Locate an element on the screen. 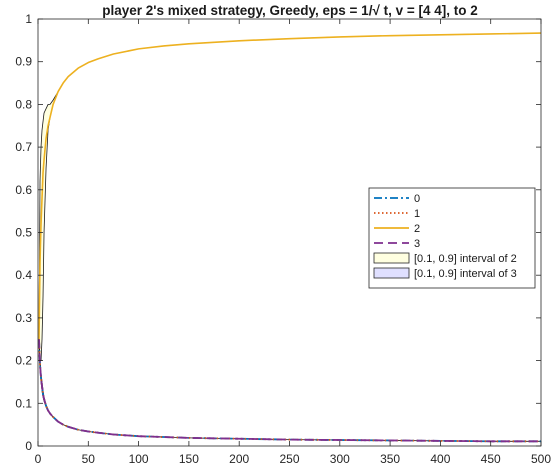 This screenshot has height=473, width=559. x-tick-label: 400 is located at coordinates (440, 459).